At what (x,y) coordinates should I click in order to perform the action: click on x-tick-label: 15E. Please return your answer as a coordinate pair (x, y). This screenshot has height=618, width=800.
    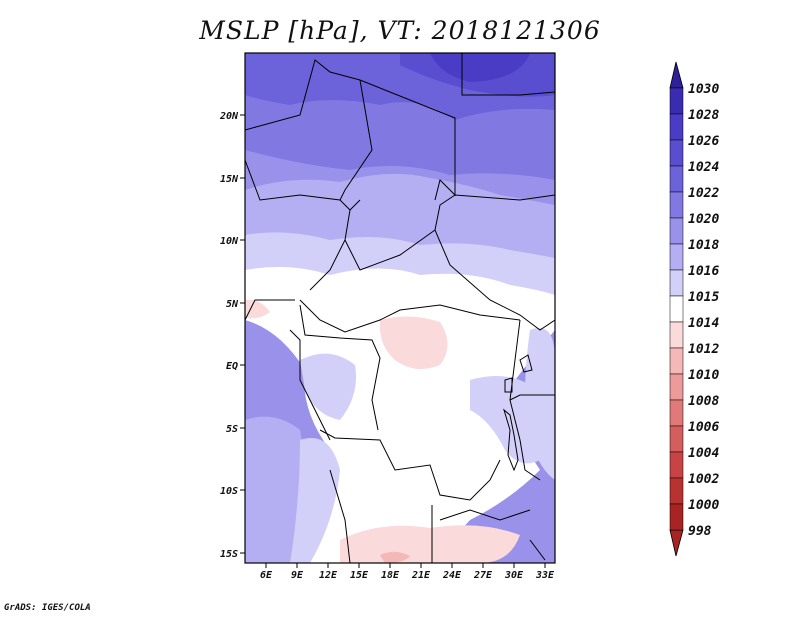
    Looking at the image, I should click on (359, 575).